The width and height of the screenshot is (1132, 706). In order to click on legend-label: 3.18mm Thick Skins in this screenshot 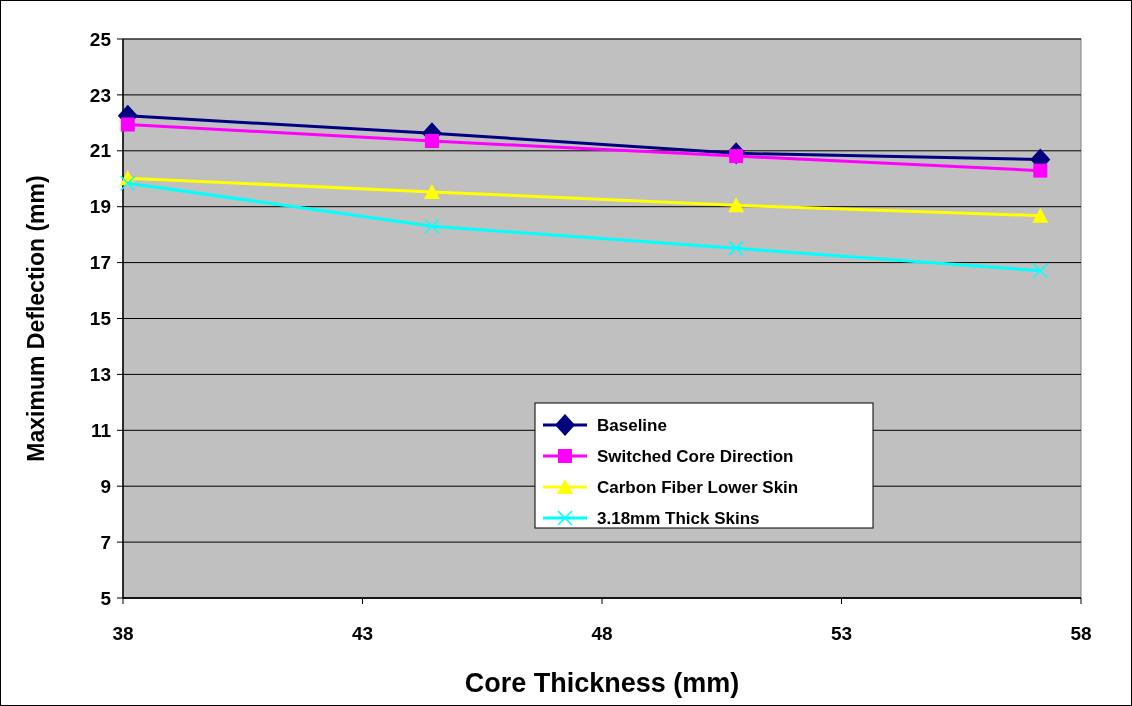, I will do `click(678, 518)`.